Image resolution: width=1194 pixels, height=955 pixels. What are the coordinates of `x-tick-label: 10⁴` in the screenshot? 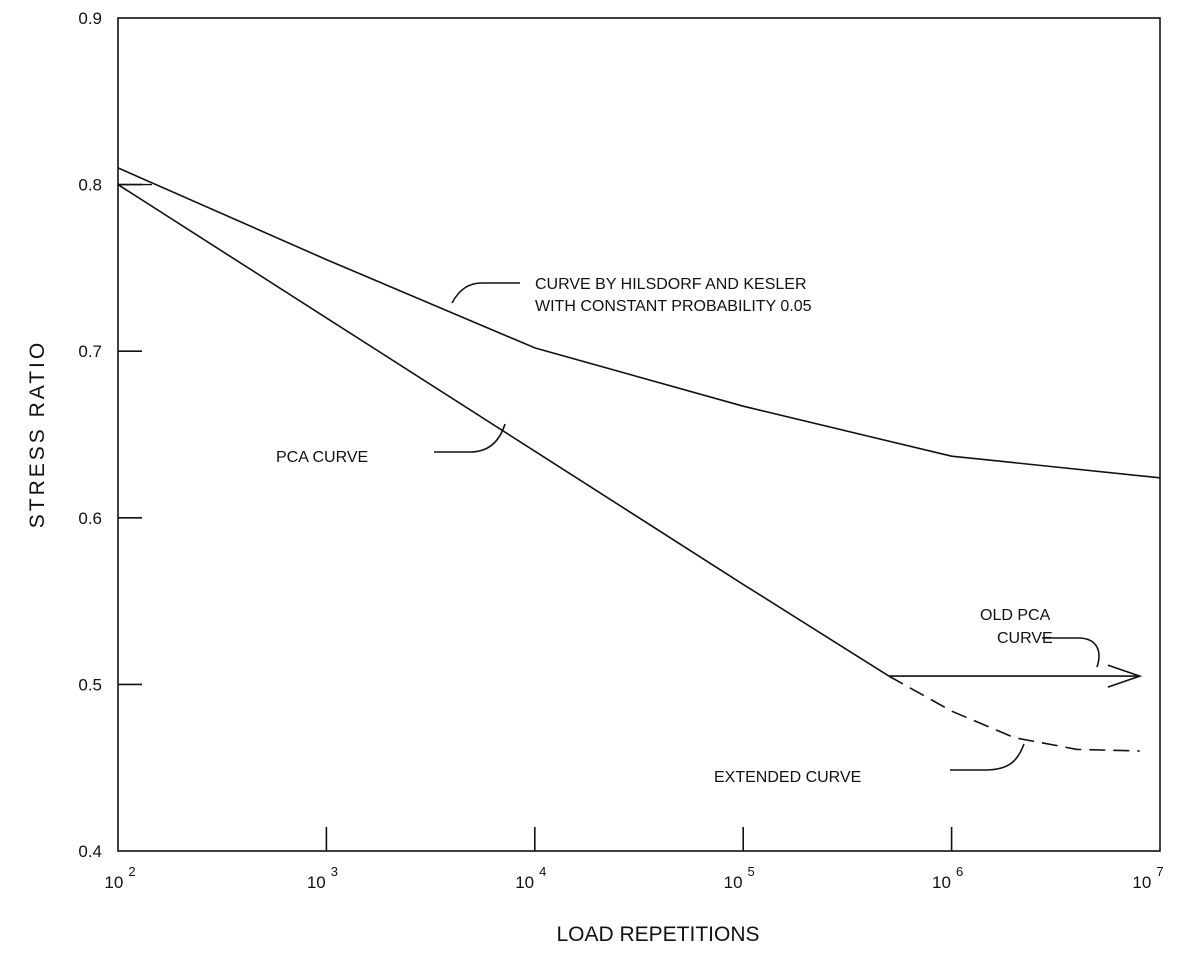 It's located at (530, 878).